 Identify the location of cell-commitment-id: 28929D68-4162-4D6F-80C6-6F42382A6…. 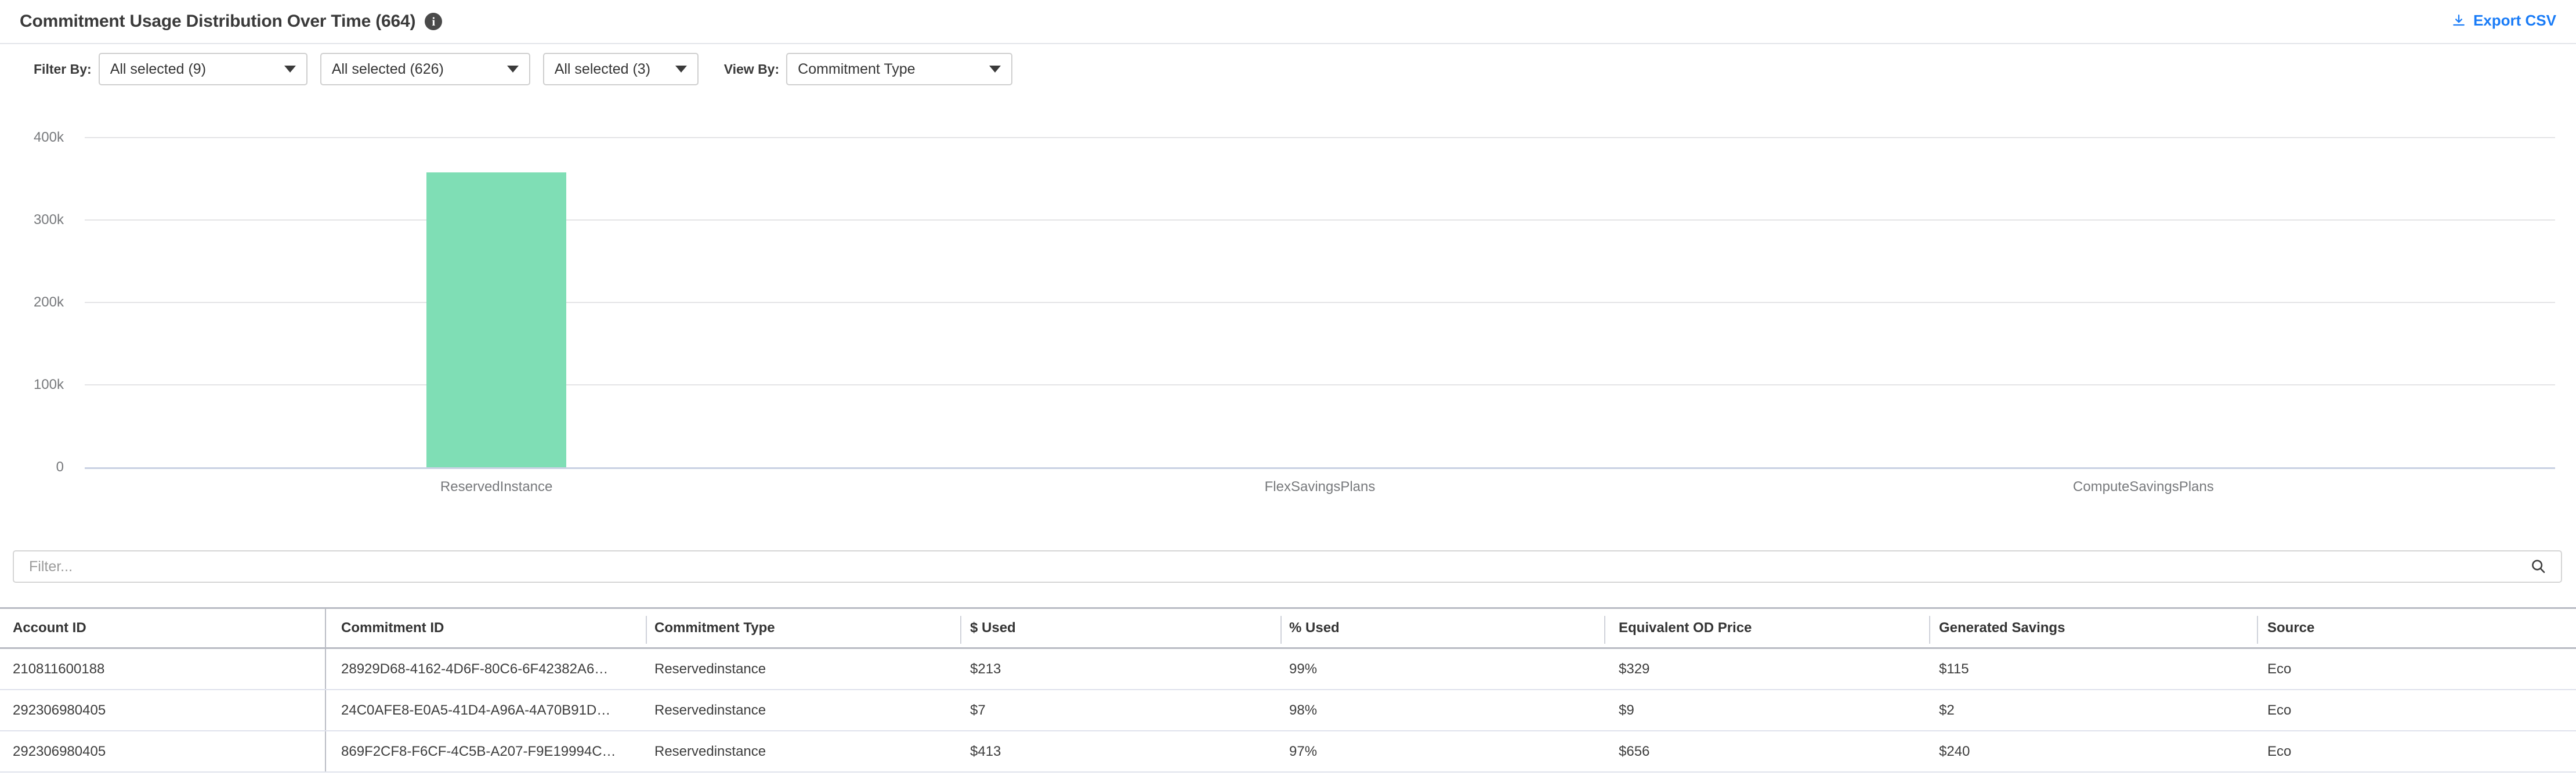
(475, 669).